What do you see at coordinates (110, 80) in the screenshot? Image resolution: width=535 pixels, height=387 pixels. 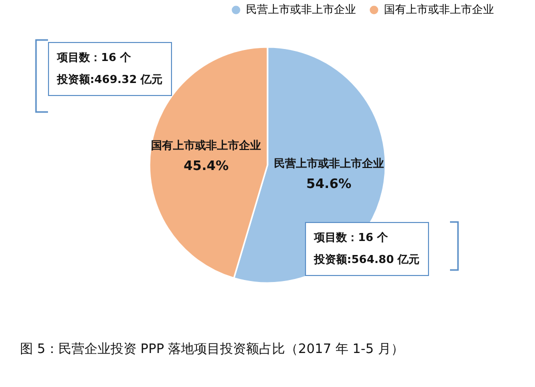 I see `text: 投资额:469.32 亿元` at bounding box center [110, 80].